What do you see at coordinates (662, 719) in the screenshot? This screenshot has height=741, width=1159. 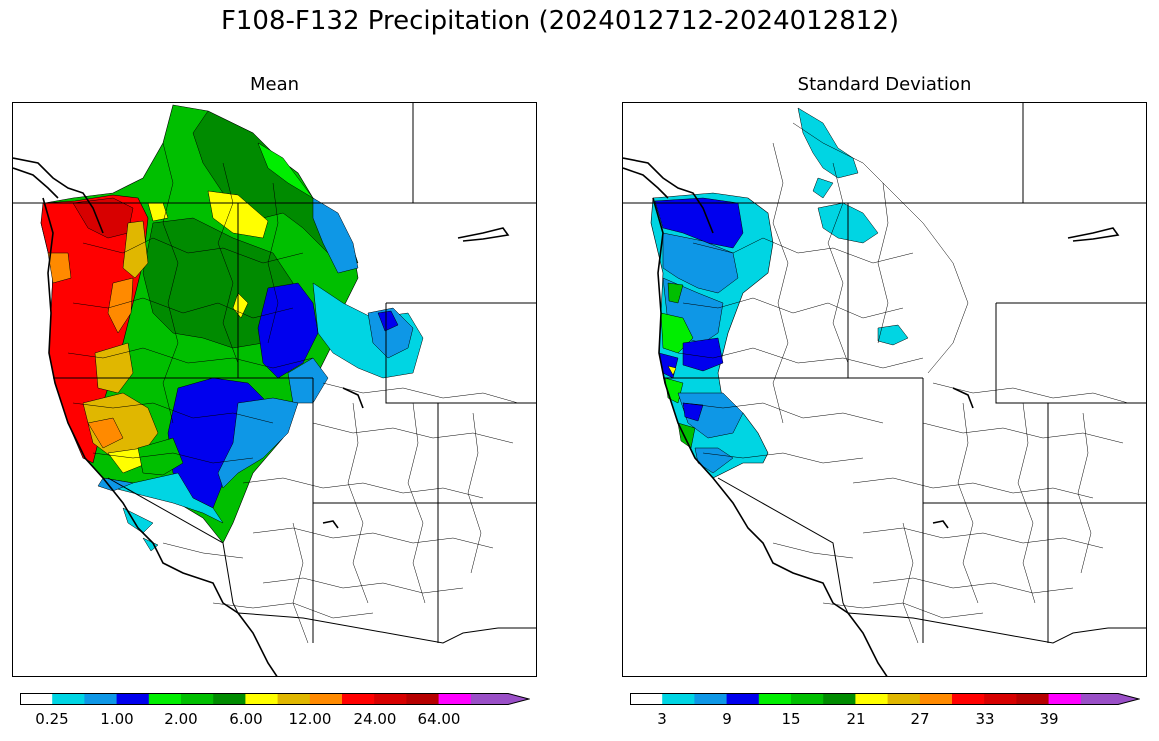 I see `stddev-tick-label: 3` at bounding box center [662, 719].